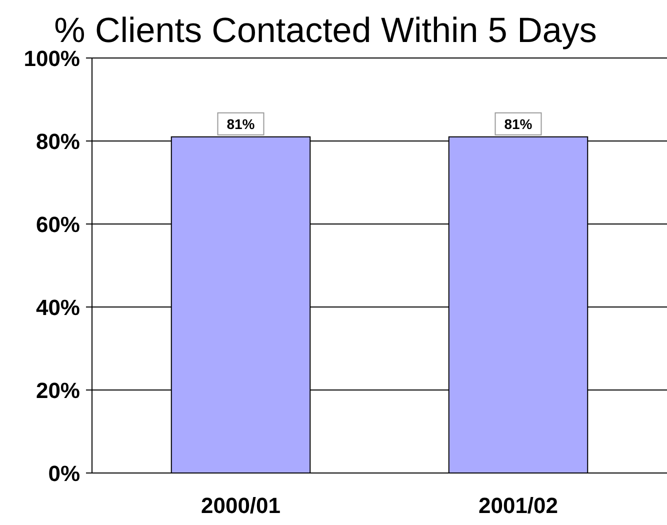  I want to click on y-tick-label: 40%, so click(58, 307).